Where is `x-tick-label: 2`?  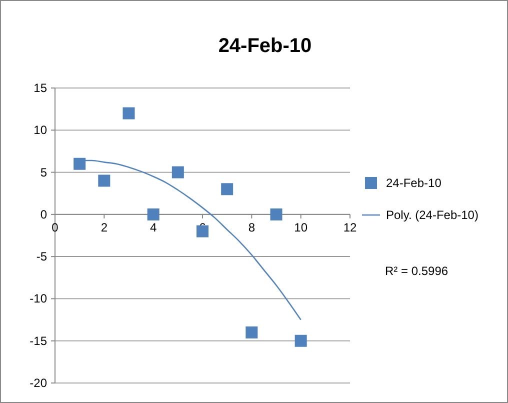
x-tick-label: 2 is located at coordinates (104, 227).